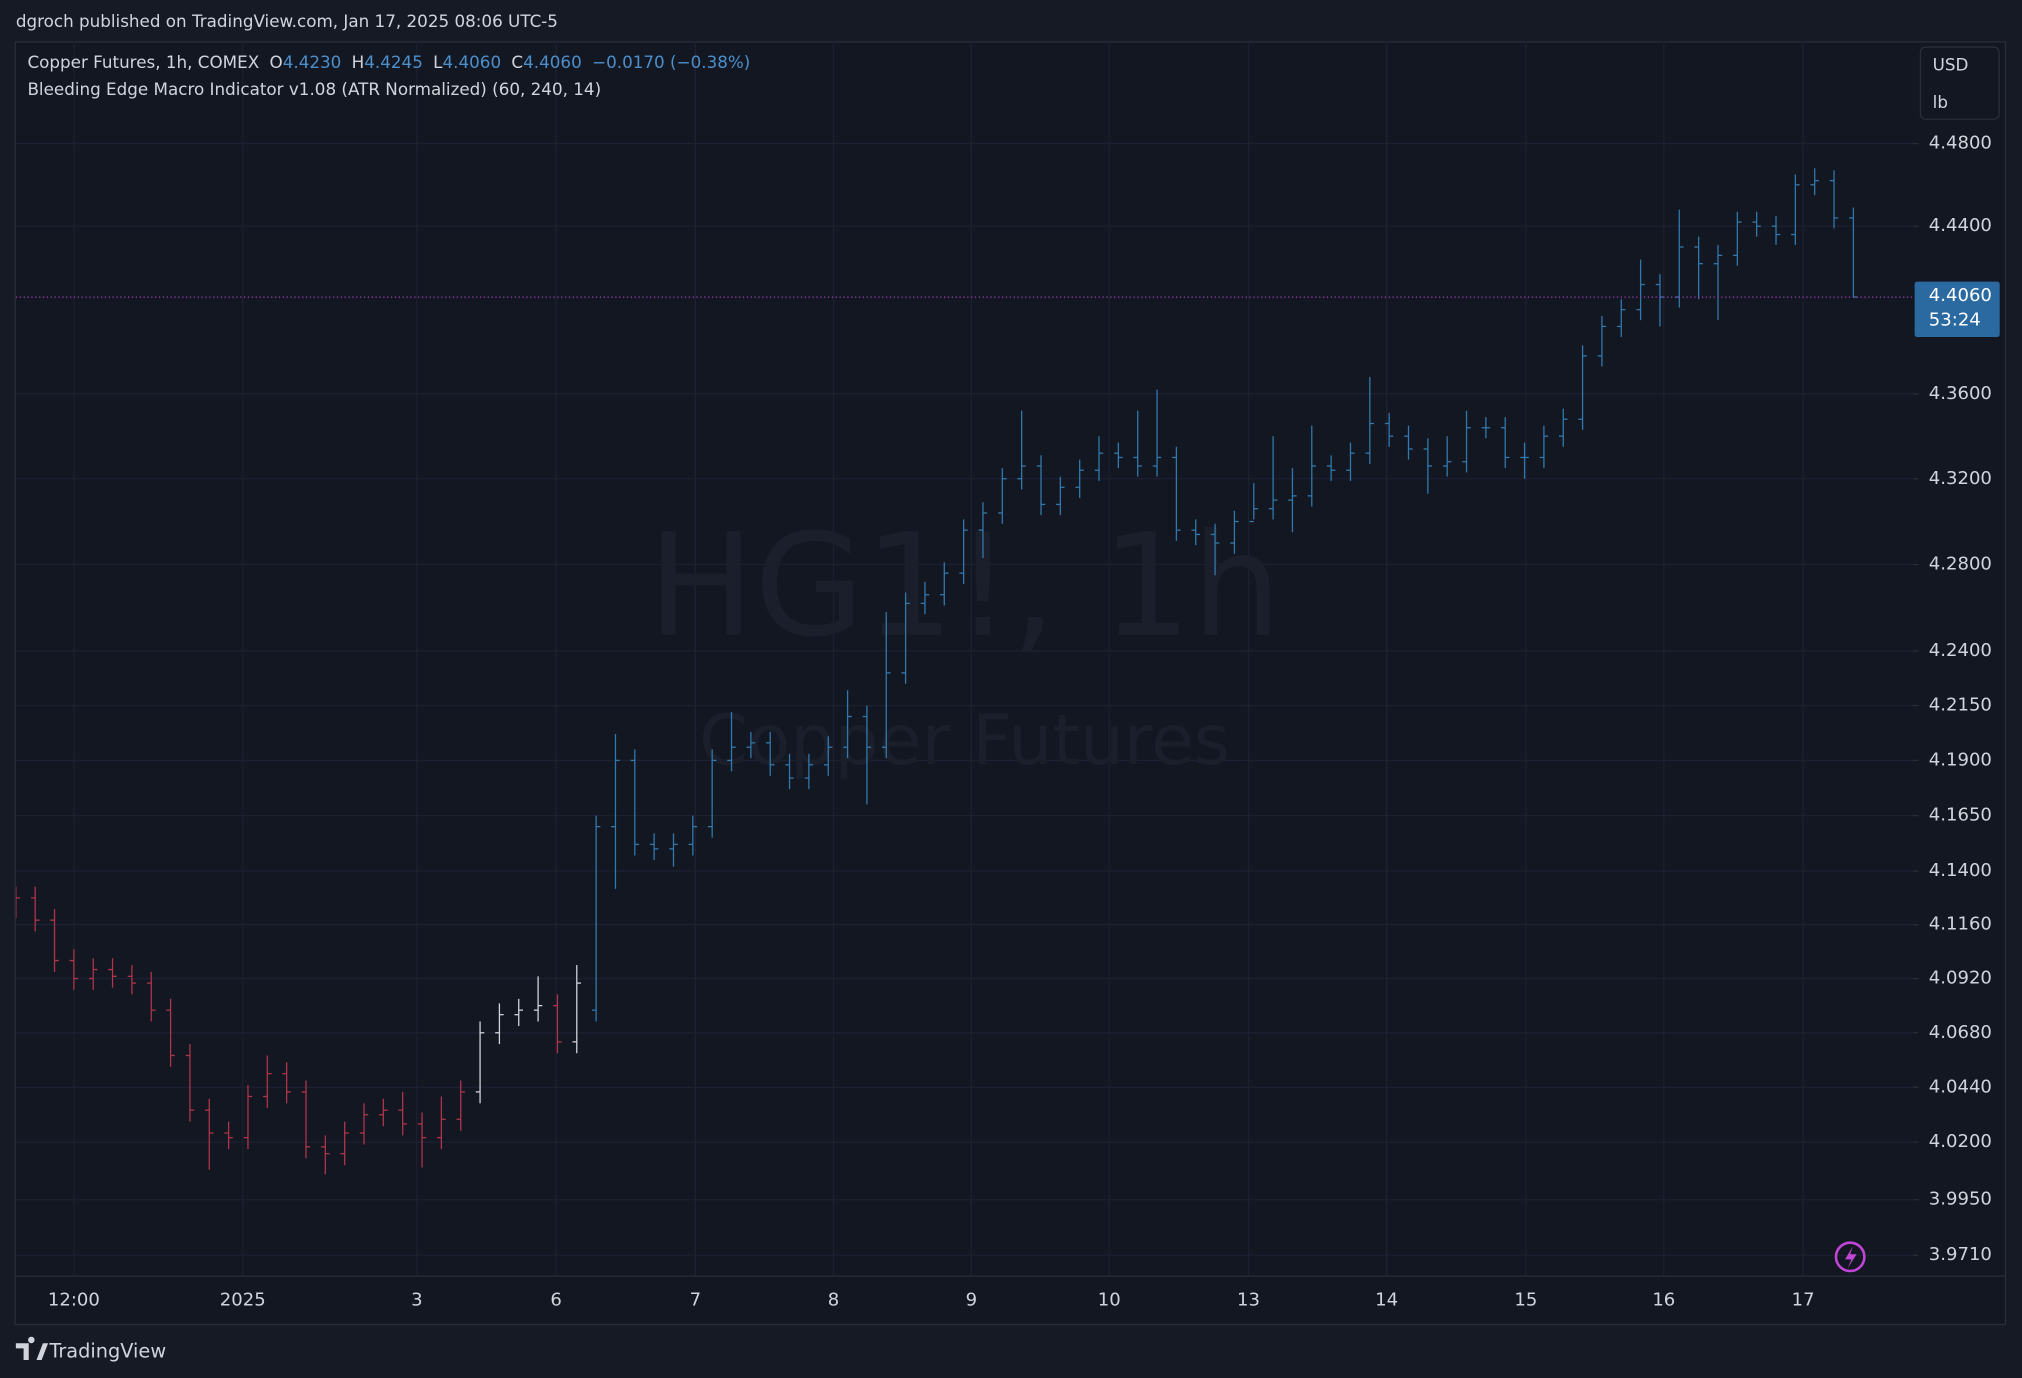  What do you see at coordinates (1959, 83) in the screenshot?
I see `unit-box` at bounding box center [1959, 83].